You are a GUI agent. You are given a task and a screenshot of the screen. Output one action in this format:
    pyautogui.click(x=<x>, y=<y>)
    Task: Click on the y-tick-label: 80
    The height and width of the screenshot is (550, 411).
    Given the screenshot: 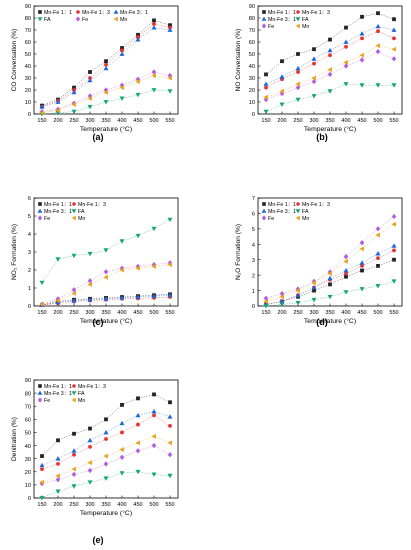 What is the action you would take?
    pyautogui.click(x=252, y=19)
    